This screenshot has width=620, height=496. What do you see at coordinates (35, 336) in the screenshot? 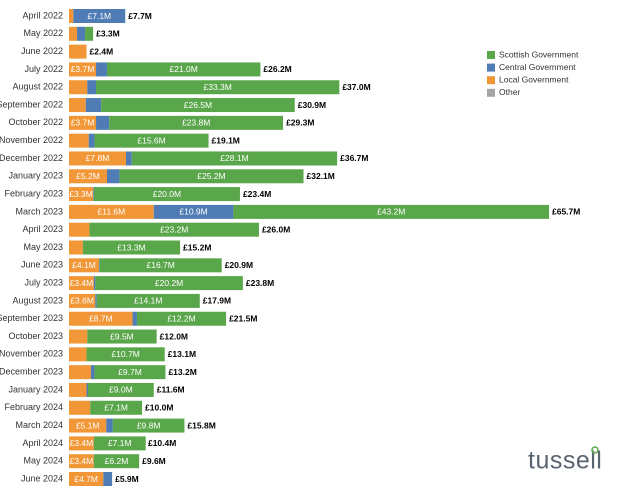
I see `category-label: October 2023` at bounding box center [35, 336].